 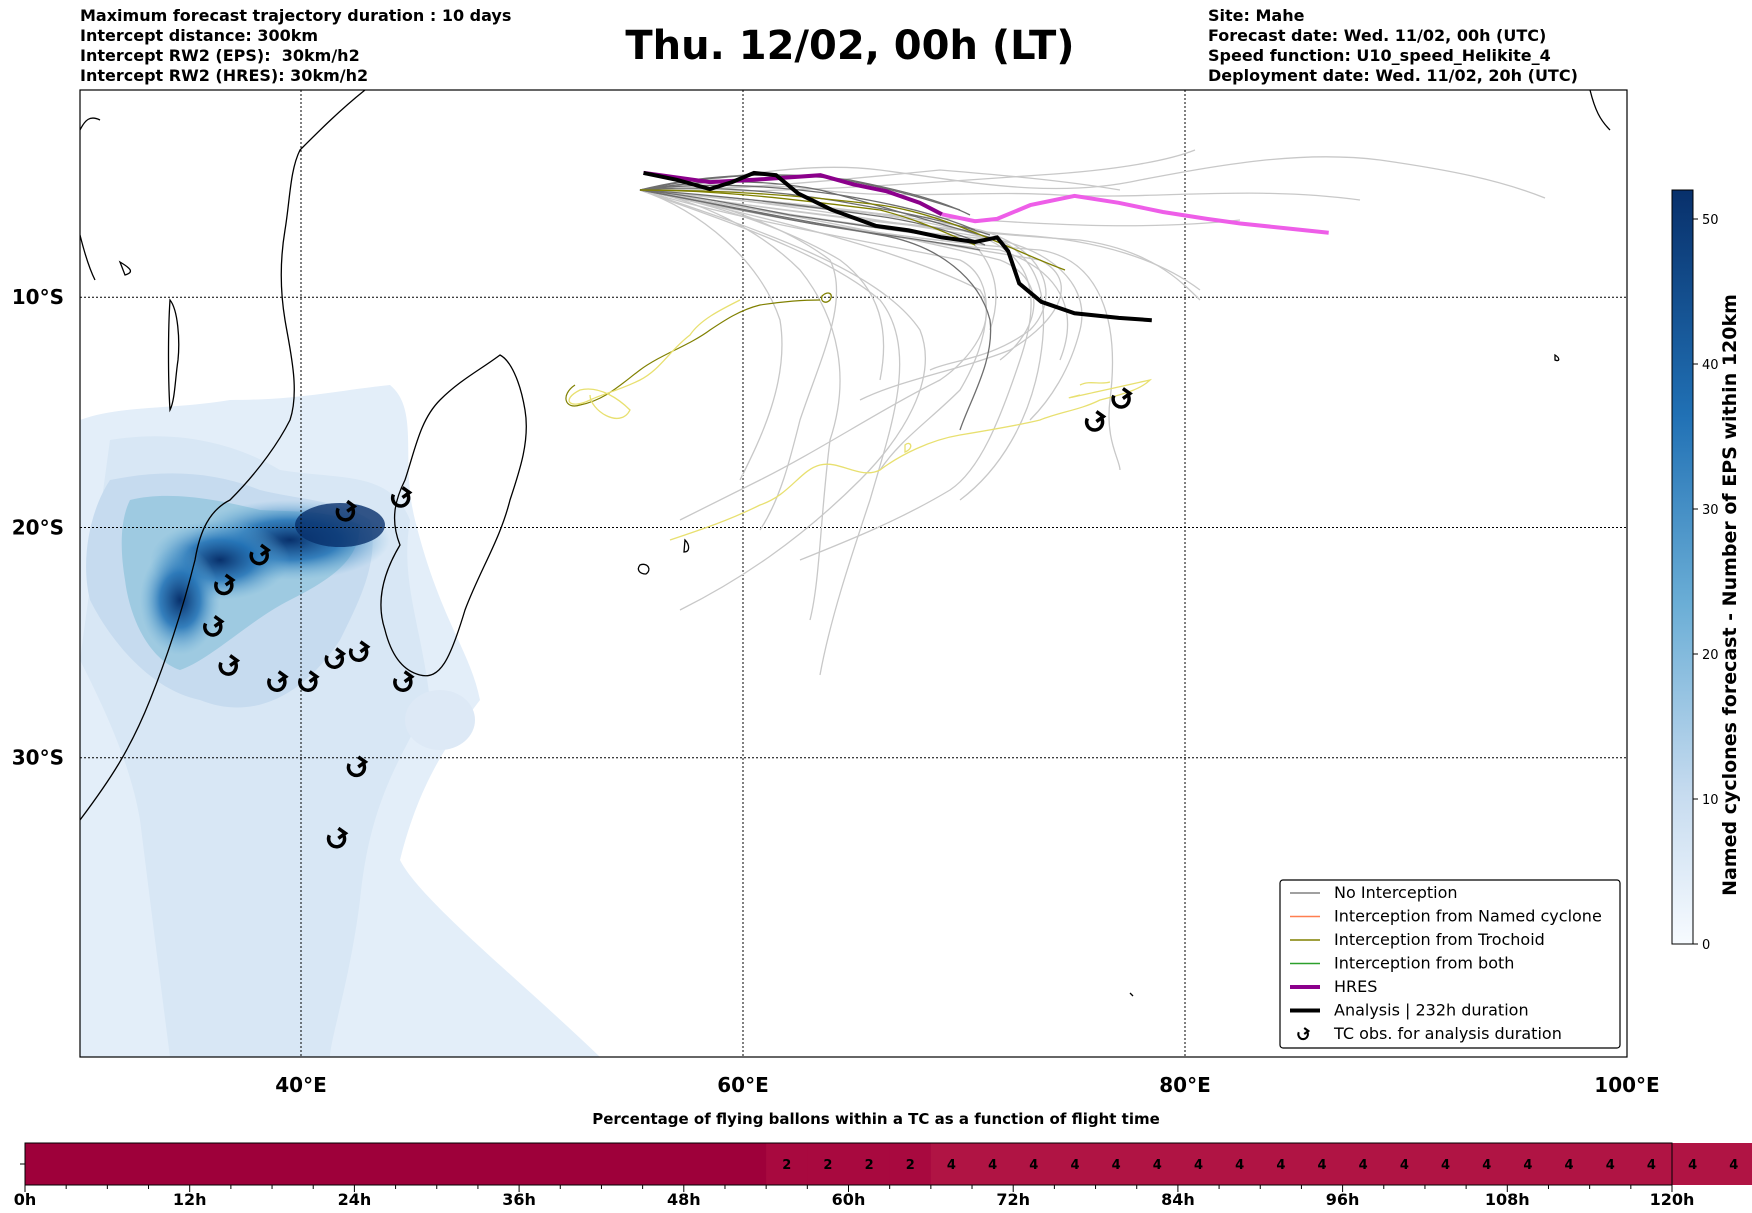 I want to click on colorbar-tick-label: 50, so click(x=1710, y=220).